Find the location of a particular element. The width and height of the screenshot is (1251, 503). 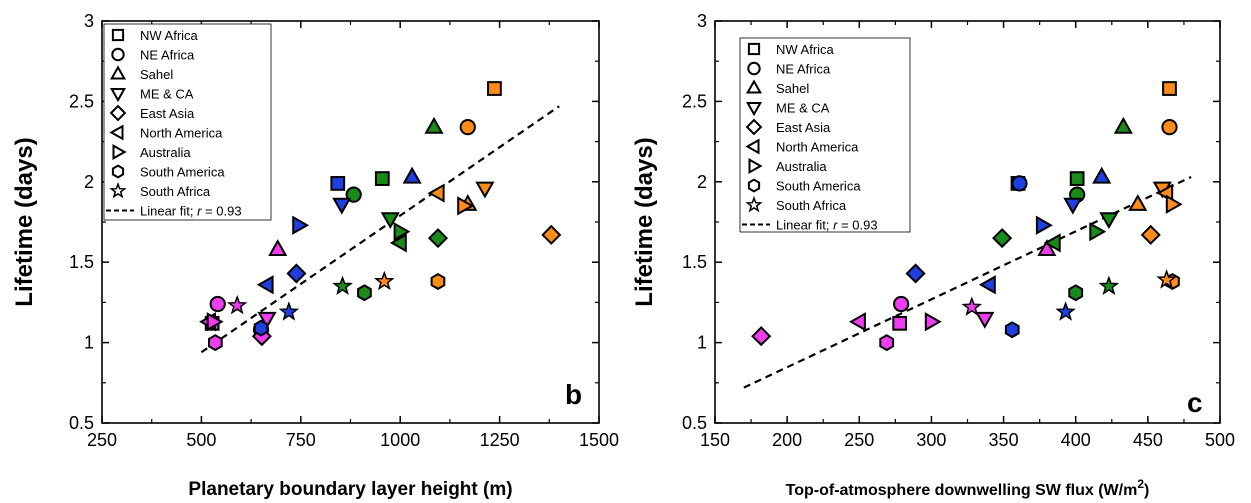

x-tick-label: 1250 is located at coordinates (500, 440).